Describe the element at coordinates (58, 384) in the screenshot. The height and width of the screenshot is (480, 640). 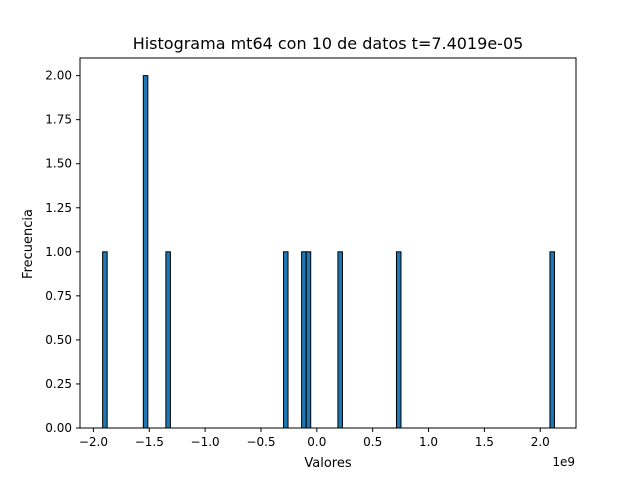
I see `y-tick-label: 0.25` at that location.